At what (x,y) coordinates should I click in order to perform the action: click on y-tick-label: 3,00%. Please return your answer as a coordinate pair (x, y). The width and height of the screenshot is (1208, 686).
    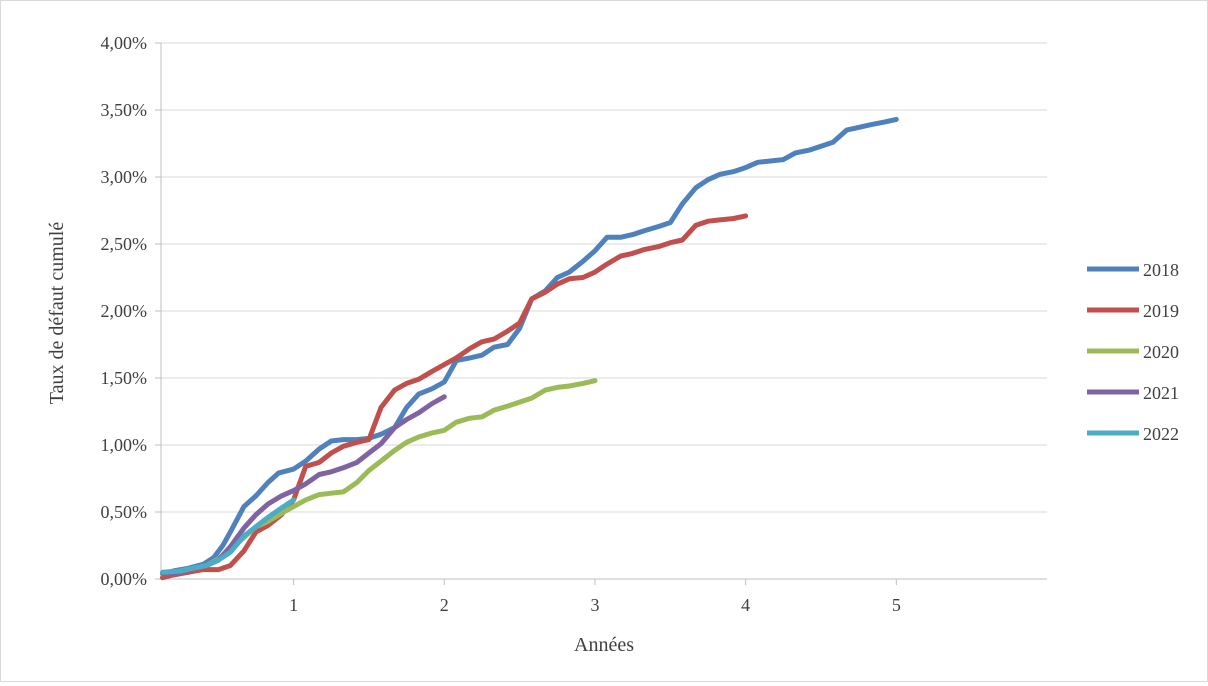
    Looking at the image, I should click on (124, 177).